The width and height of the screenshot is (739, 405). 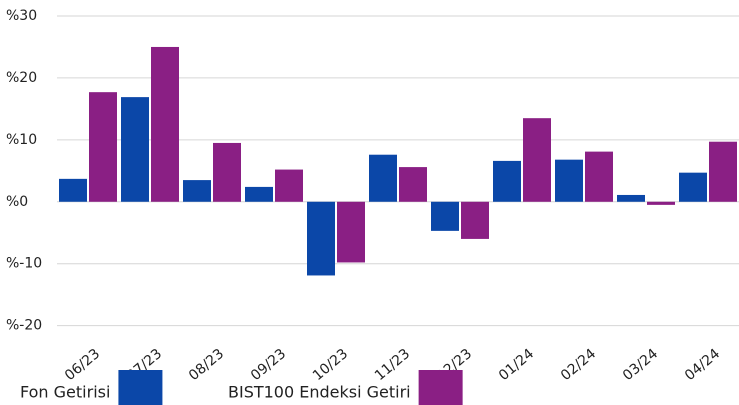 I want to click on x-tick-label: 08/23, so click(x=206, y=365).